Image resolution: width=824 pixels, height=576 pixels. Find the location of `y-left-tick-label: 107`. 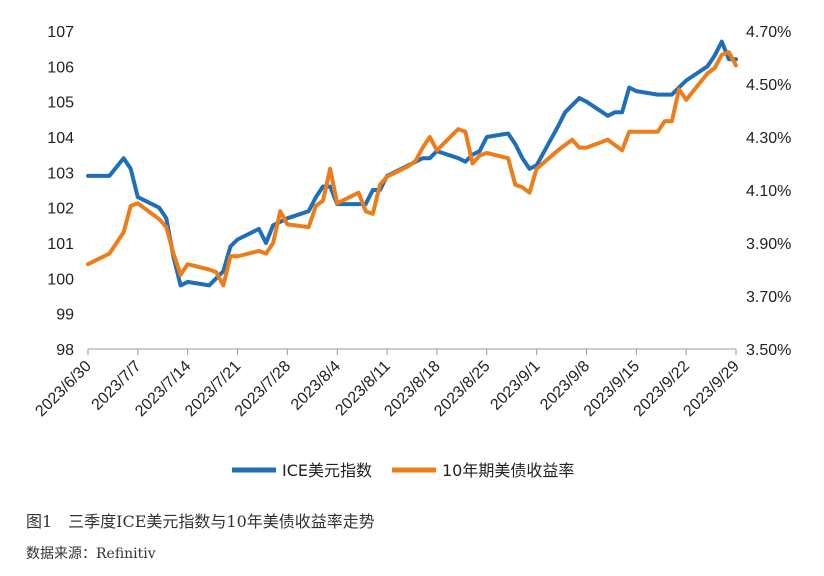

y-left-tick-label: 107 is located at coordinates (60, 32).